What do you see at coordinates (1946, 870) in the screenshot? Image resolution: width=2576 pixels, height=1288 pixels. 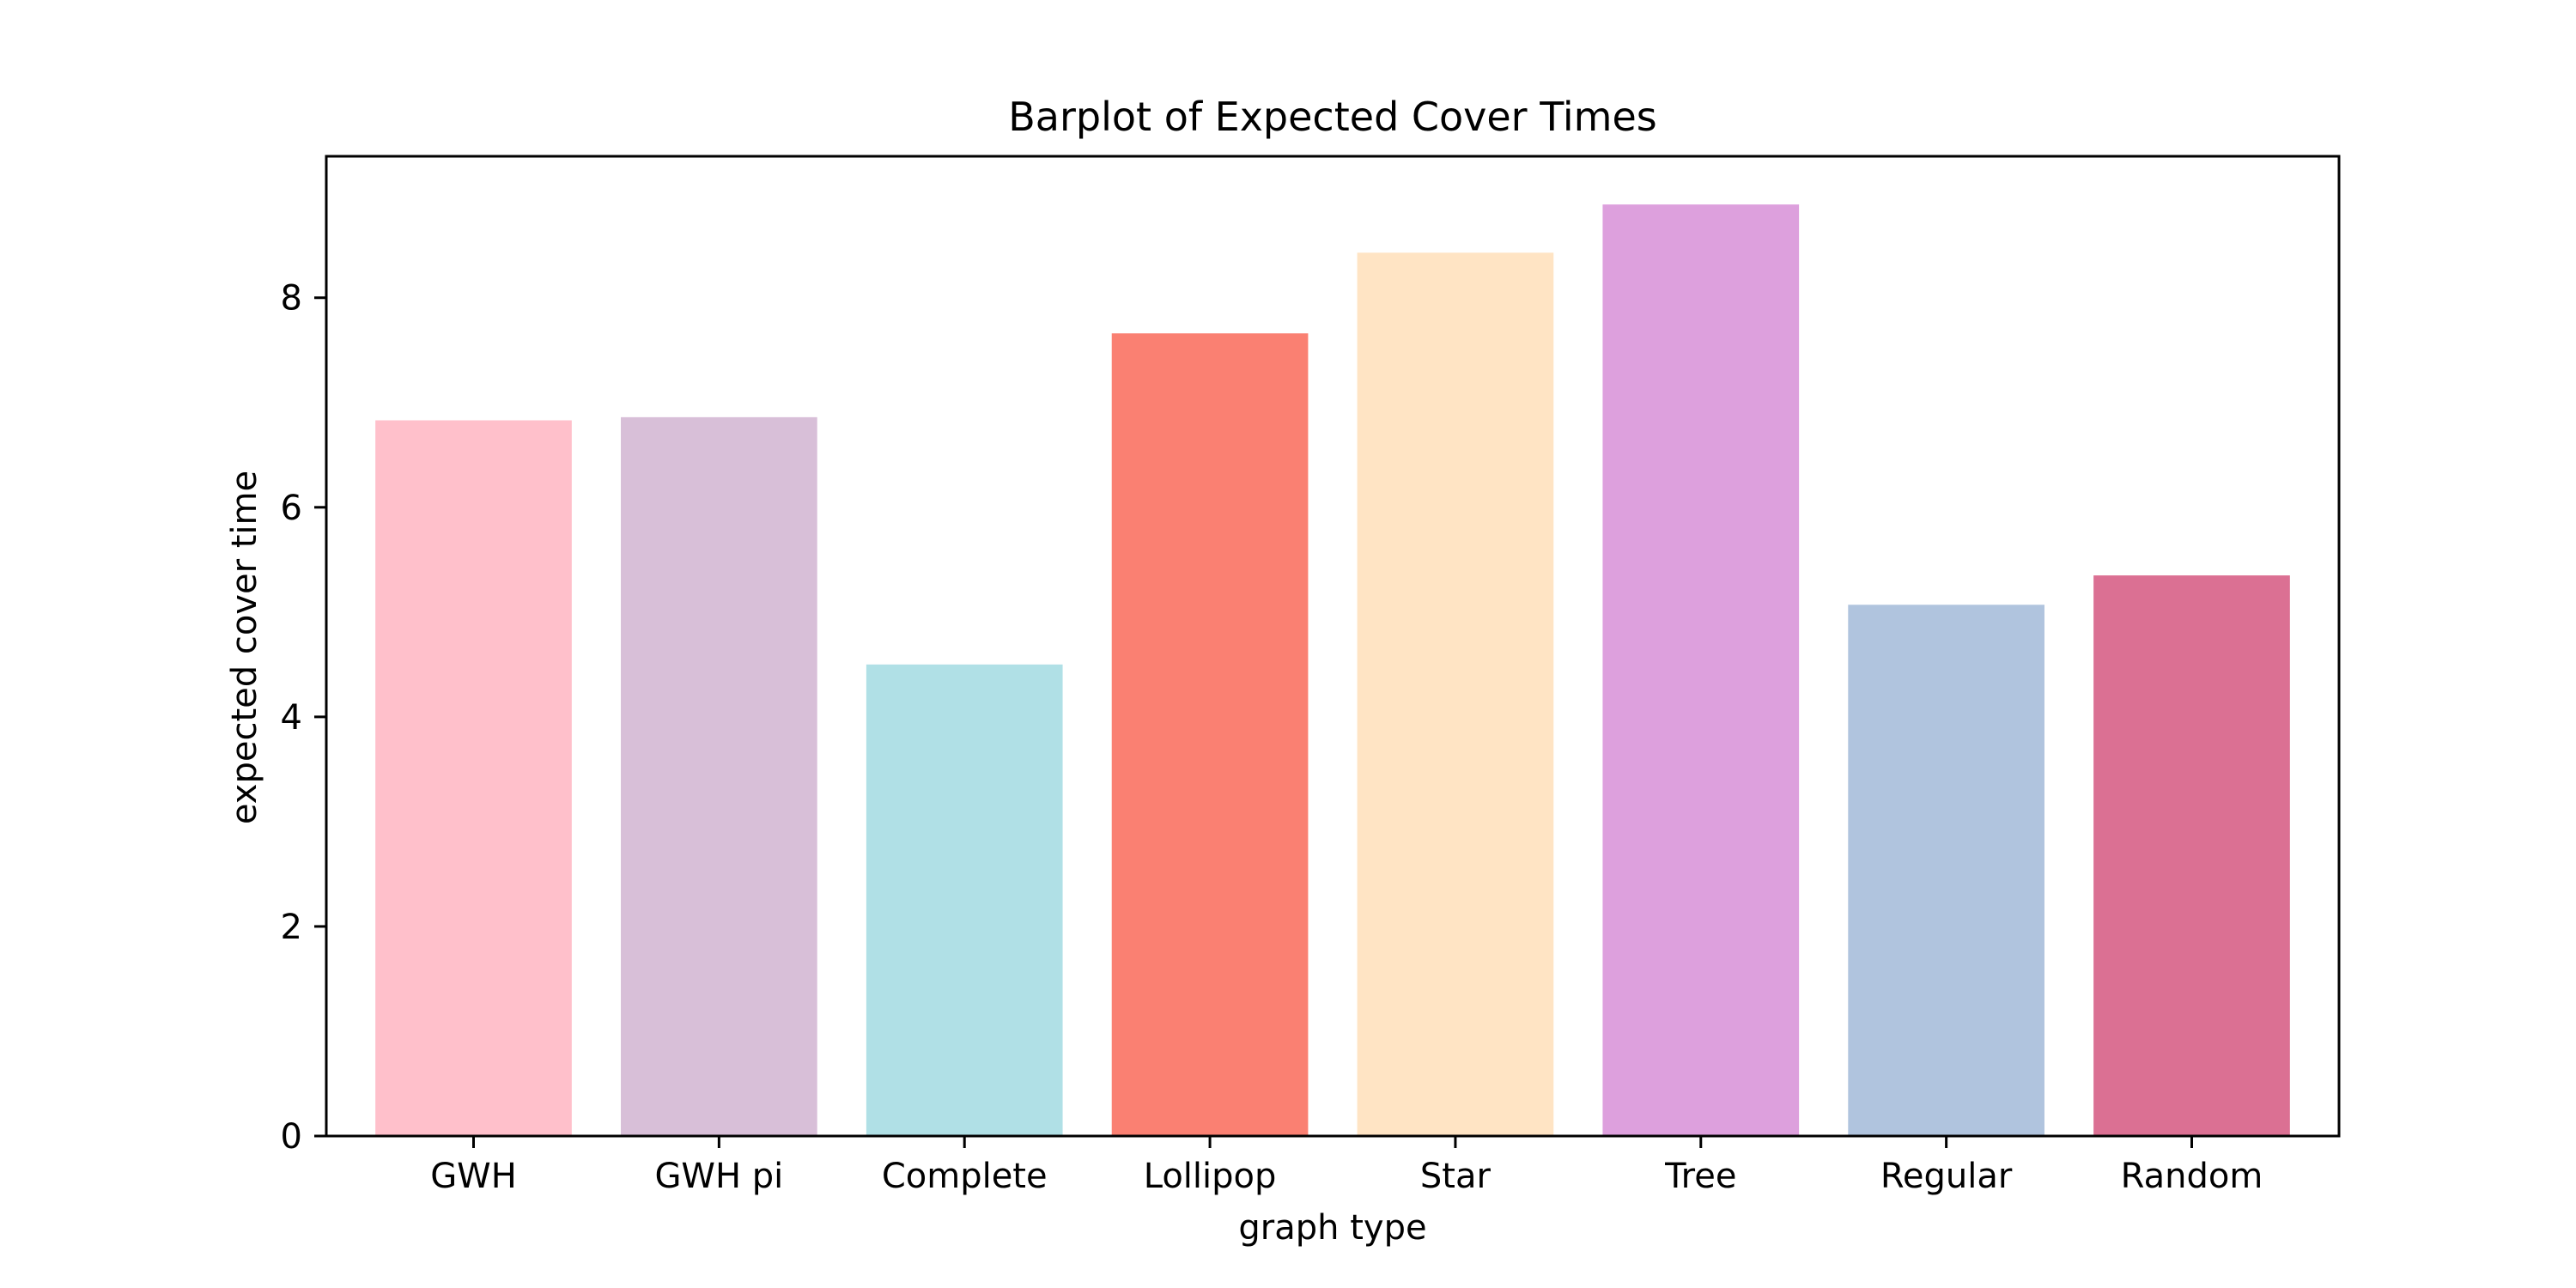 I see `bar-regular` at bounding box center [1946, 870].